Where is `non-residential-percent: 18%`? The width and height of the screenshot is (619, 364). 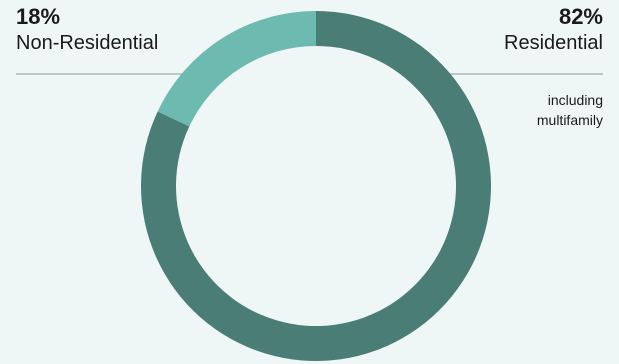
non-residential-percent: 18% is located at coordinates (38, 16).